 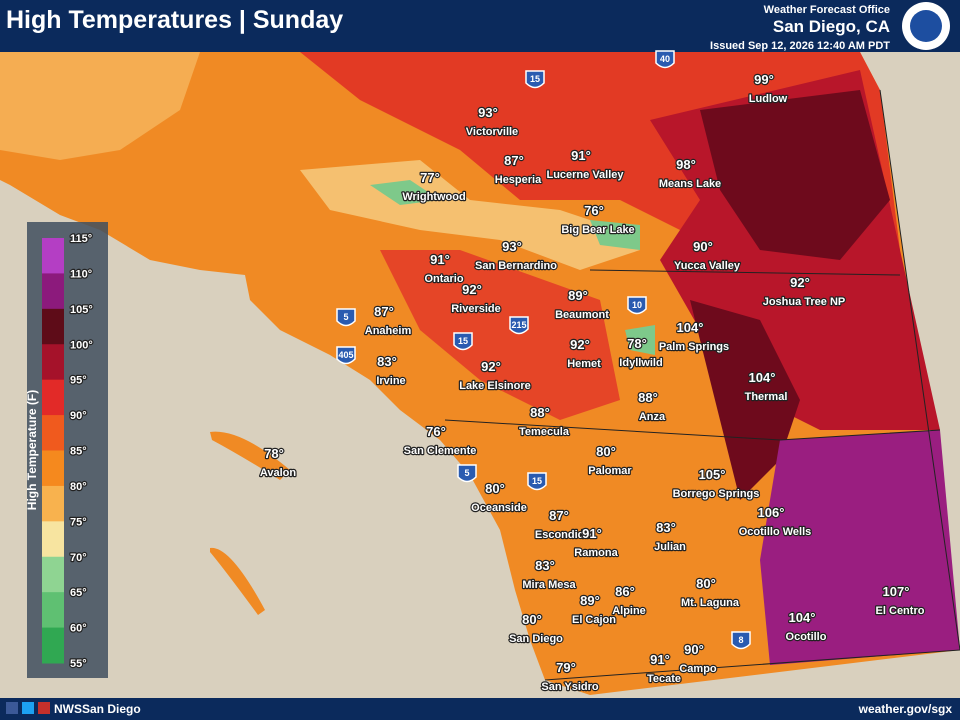 What do you see at coordinates (804, 302) in the screenshot?
I see `city-name: Joshua Tree NP` at bounding box center [804, 302].